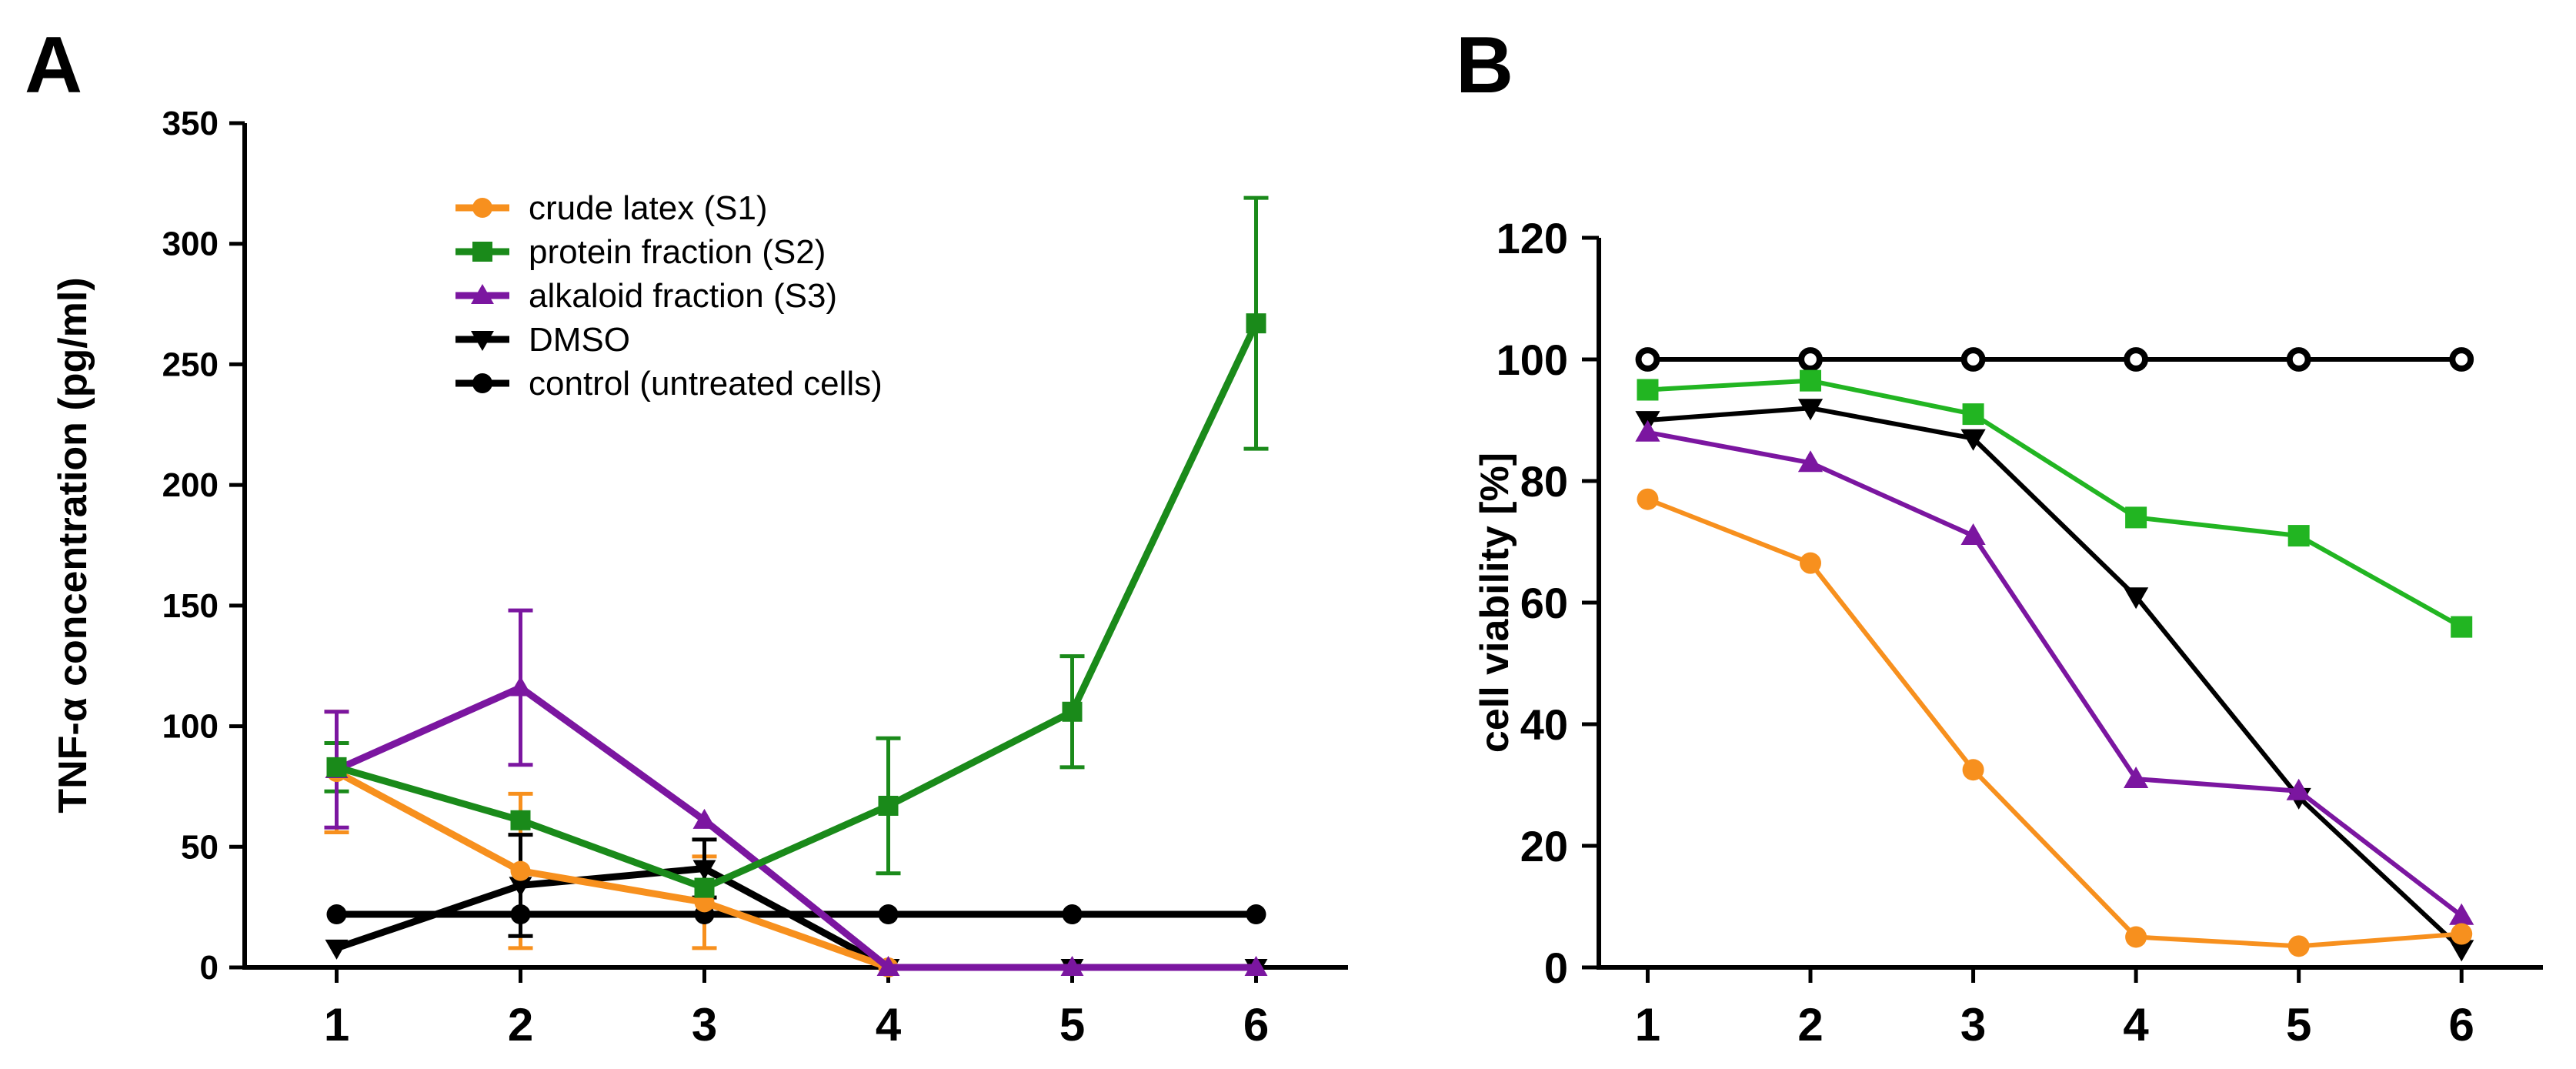 The image size is (2576, 1069). What do you see at coordinates (1495, 603) in the screenshot?
I see `y-axis-title: cell viability [%]` at bounding box center [1495, 603].